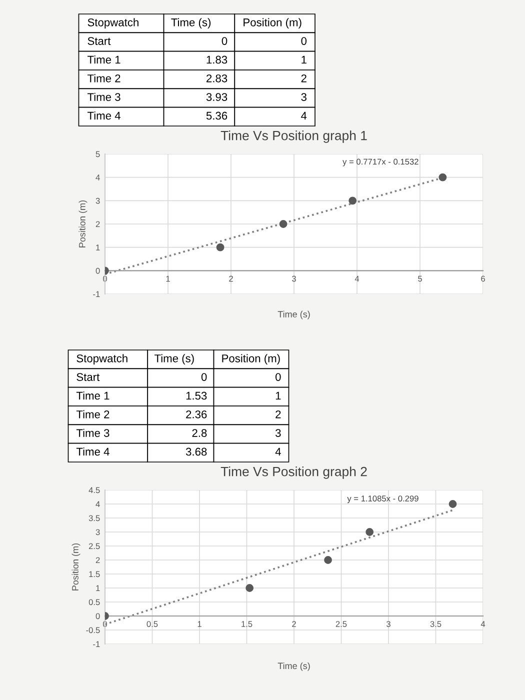 The width and height of the screenshot is (525, 700). What do you see at coordinates (217, 60) in the screenshot?
I see `text: 1.83` at bounding box center [217, 60].